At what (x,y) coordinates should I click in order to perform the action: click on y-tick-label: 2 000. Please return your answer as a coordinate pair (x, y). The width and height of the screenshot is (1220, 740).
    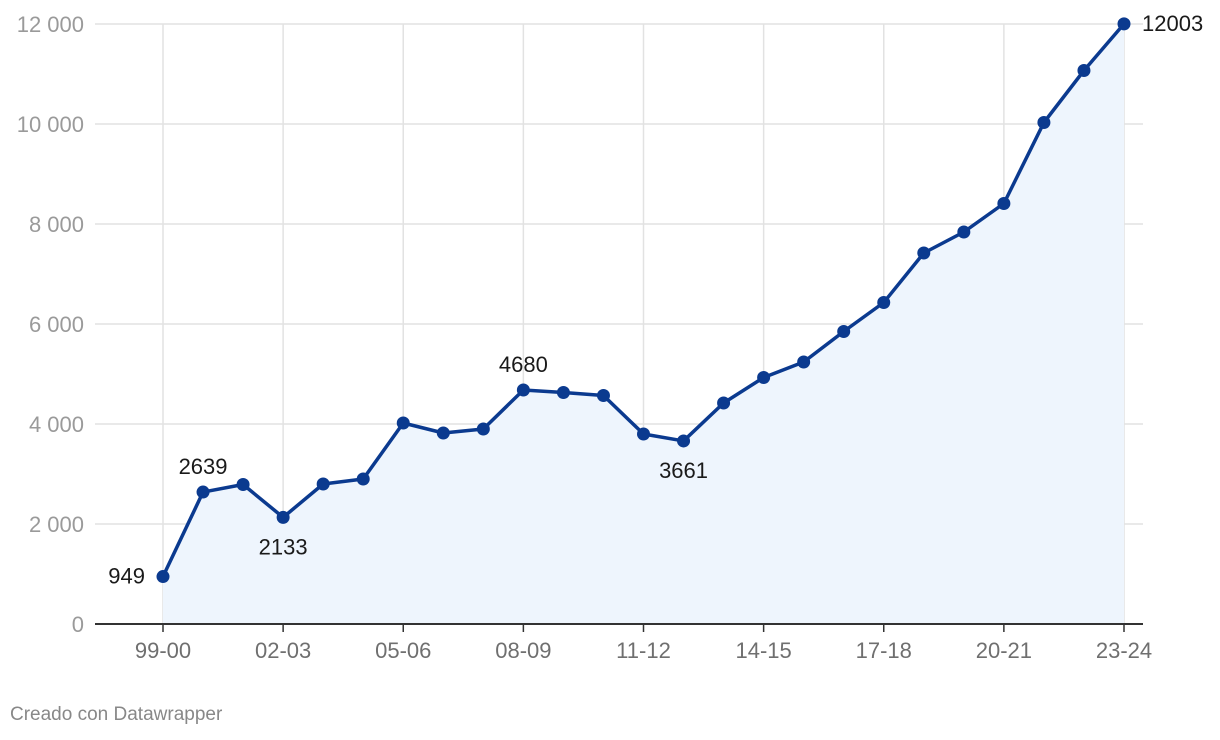
    Looking at the image, I should click on (56, 524).